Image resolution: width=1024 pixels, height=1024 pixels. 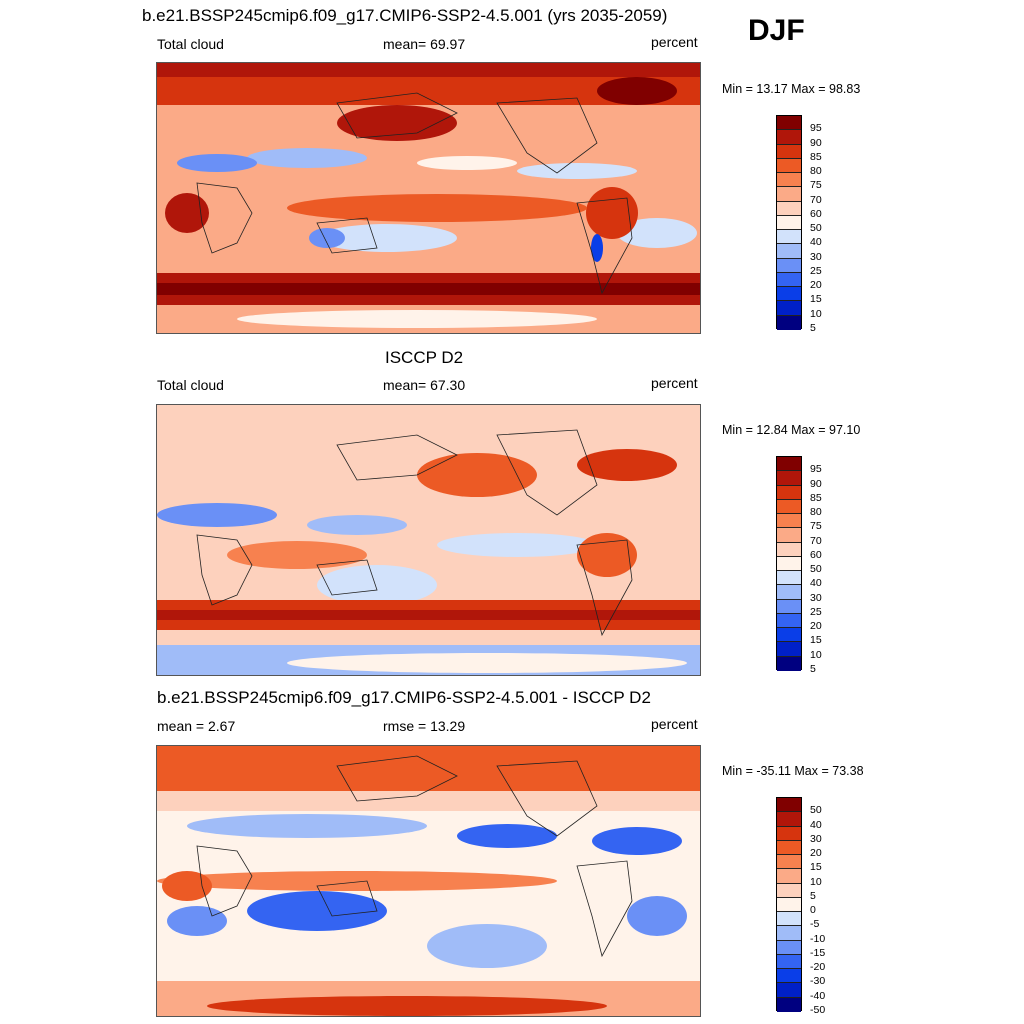 What do you see at coordinates (818, 981) in the screenshot?
I see `colorbar-tick-label: -30` at bounding box center [818, 981].